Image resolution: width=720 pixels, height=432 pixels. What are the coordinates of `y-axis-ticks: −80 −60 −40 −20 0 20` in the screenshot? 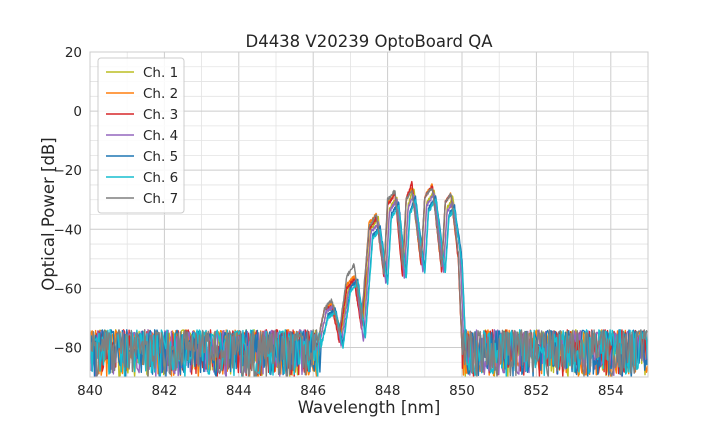 It's located at (68, 200).